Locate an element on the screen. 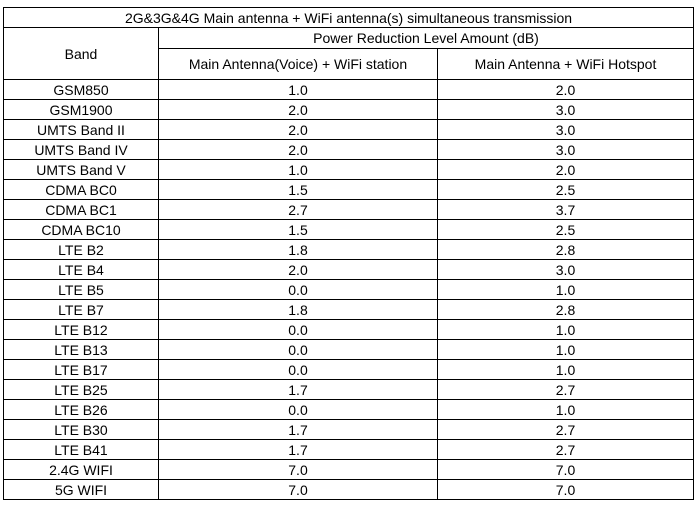 This screenshot has width=697, height=508. table-row: LTE B12 0.0 1.0 is located at coordinates (349, 329).